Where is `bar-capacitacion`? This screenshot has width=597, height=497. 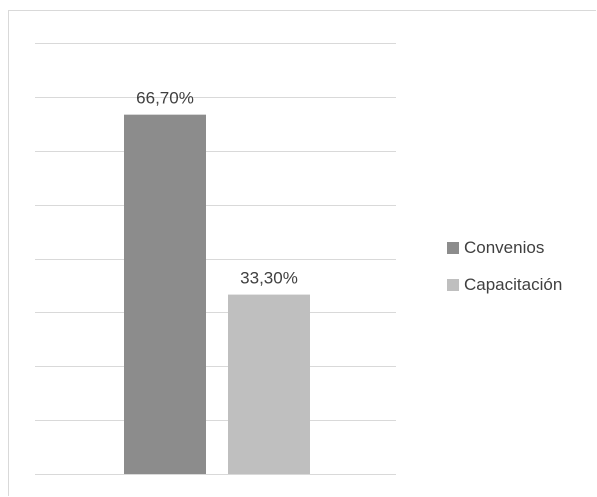
bar-capacitacion is located at coordinates (269, 384).